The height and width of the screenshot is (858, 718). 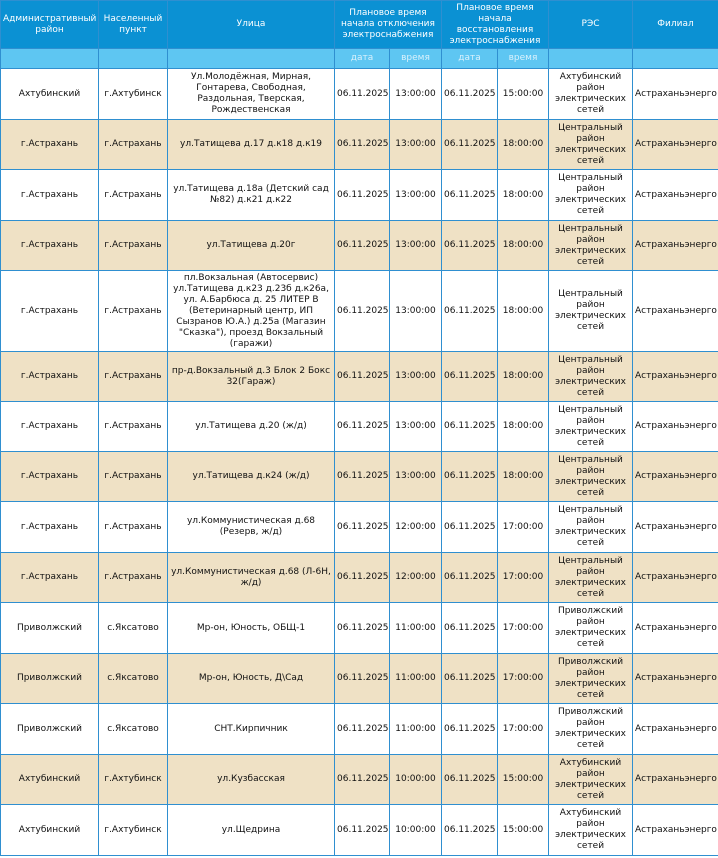 I want to click on cell-street: ул.Татищева д.20г, so click(x=251, y=245).